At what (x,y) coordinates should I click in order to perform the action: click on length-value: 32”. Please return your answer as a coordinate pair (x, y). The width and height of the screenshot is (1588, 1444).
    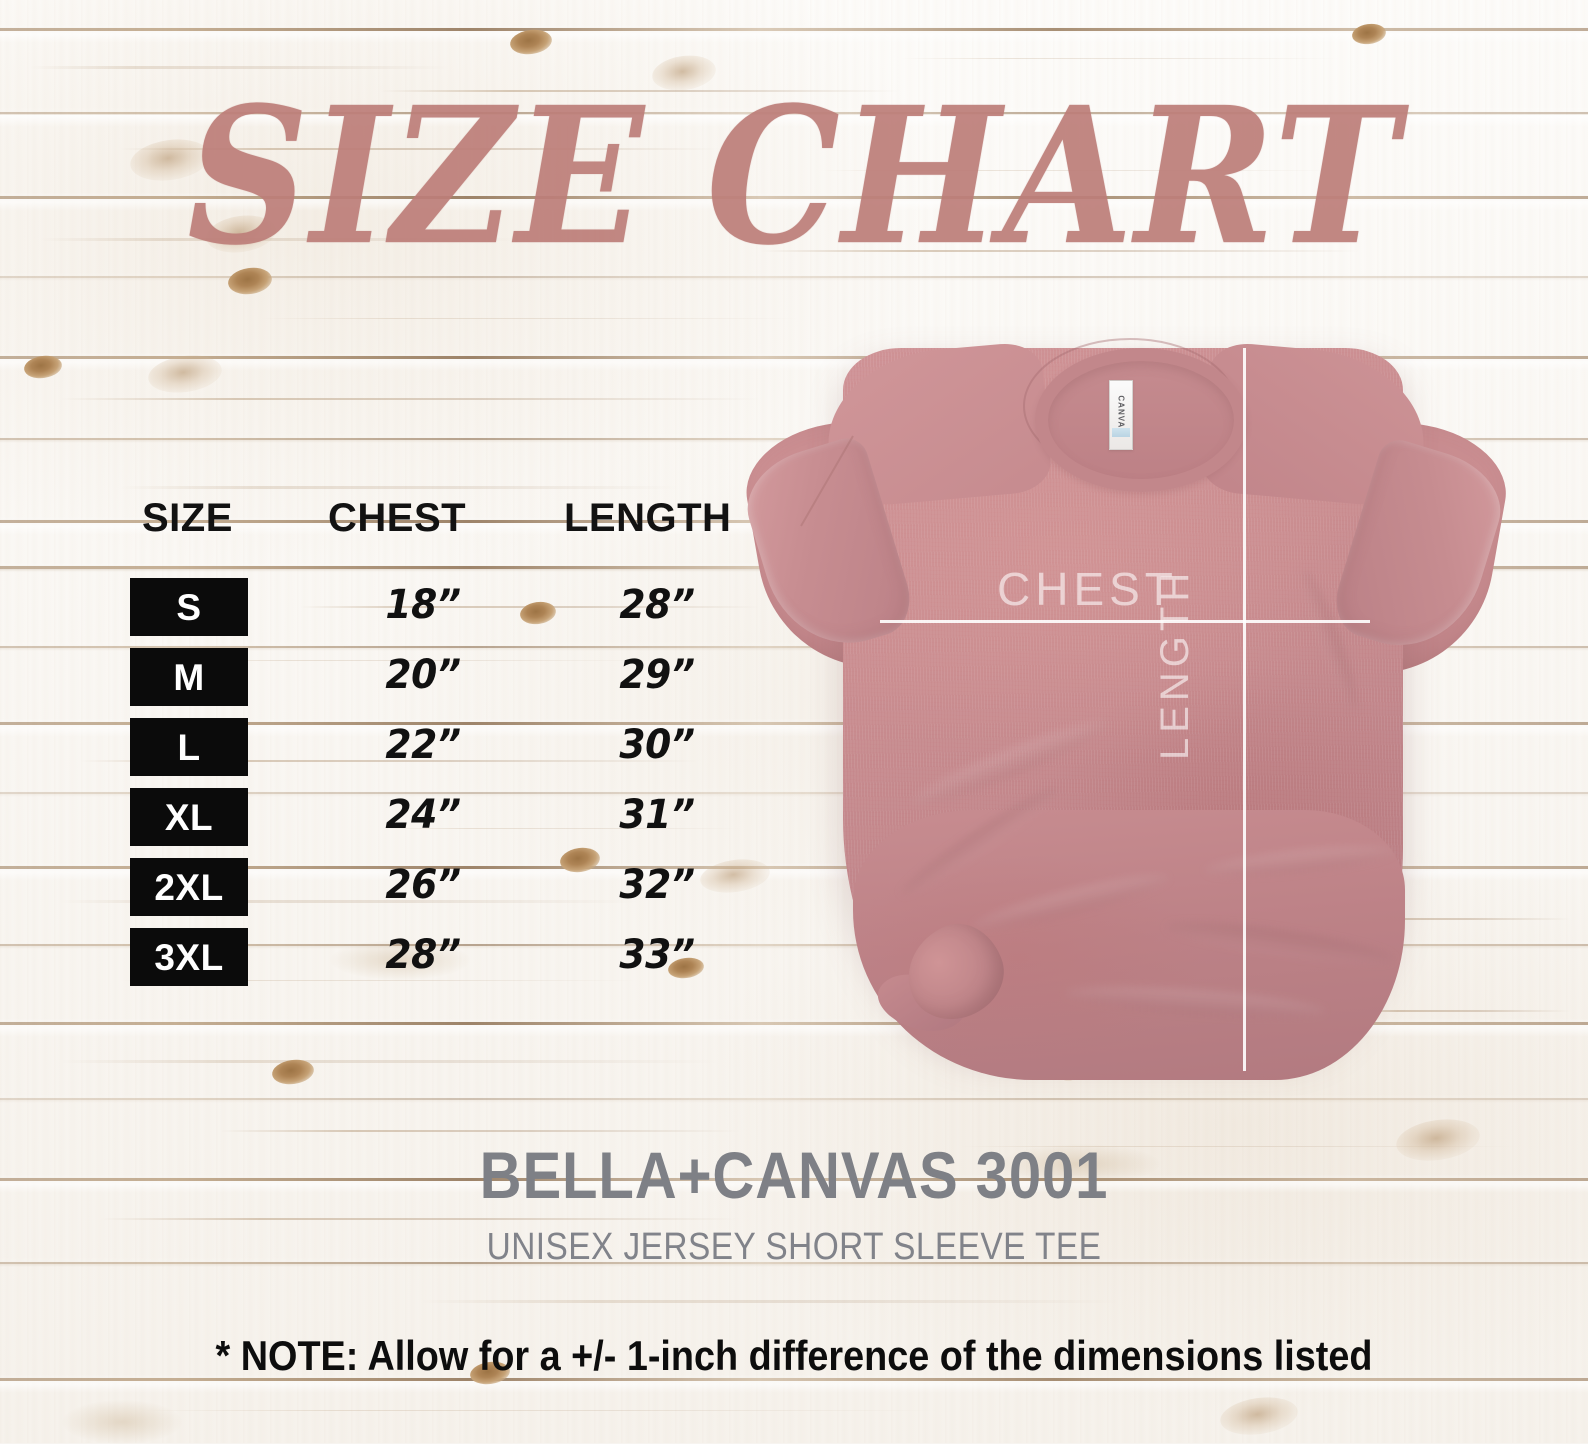
    Looking at the image, I should click on (657, 885).